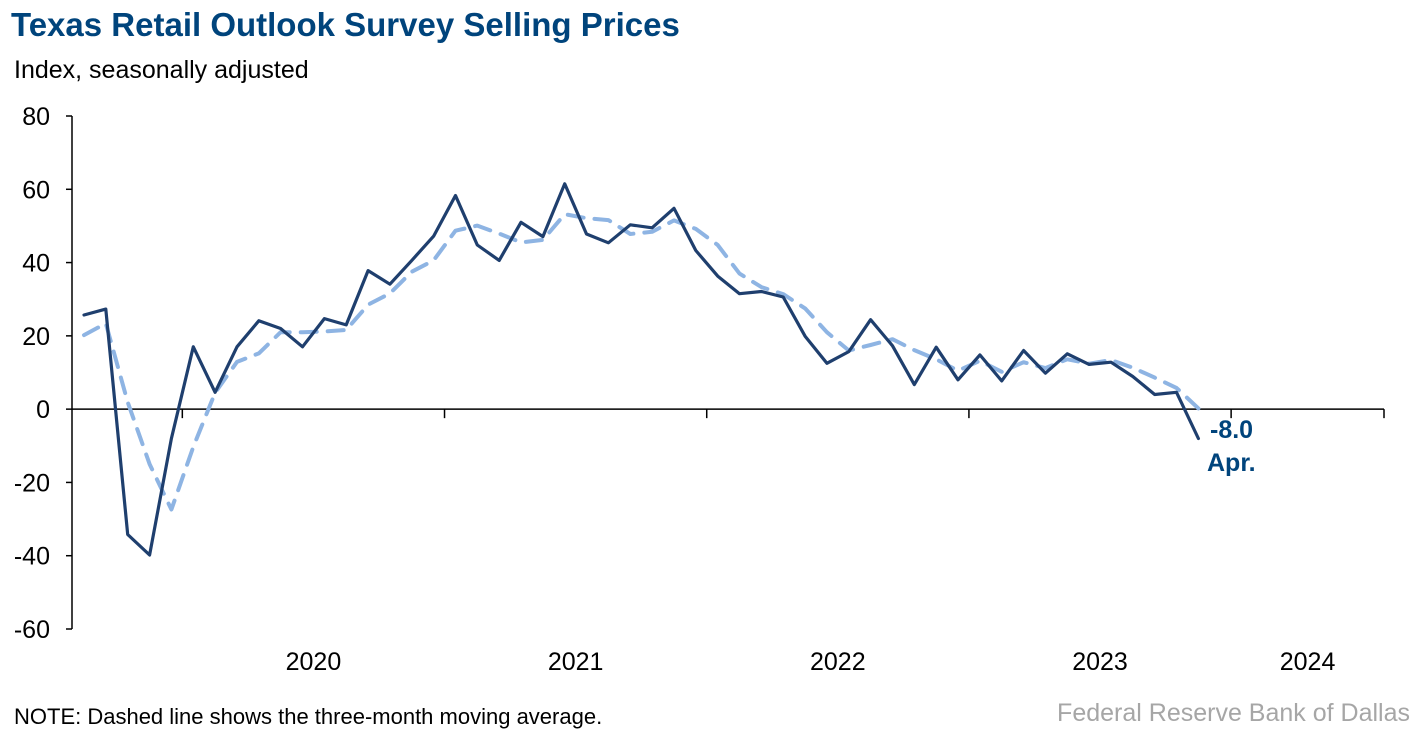 This screenshot has width=1422, height=738. What do you see at coordinates (32, 557) in the screenshot?
I see `y-tick-label: -40` at bounding box center [32, 557].